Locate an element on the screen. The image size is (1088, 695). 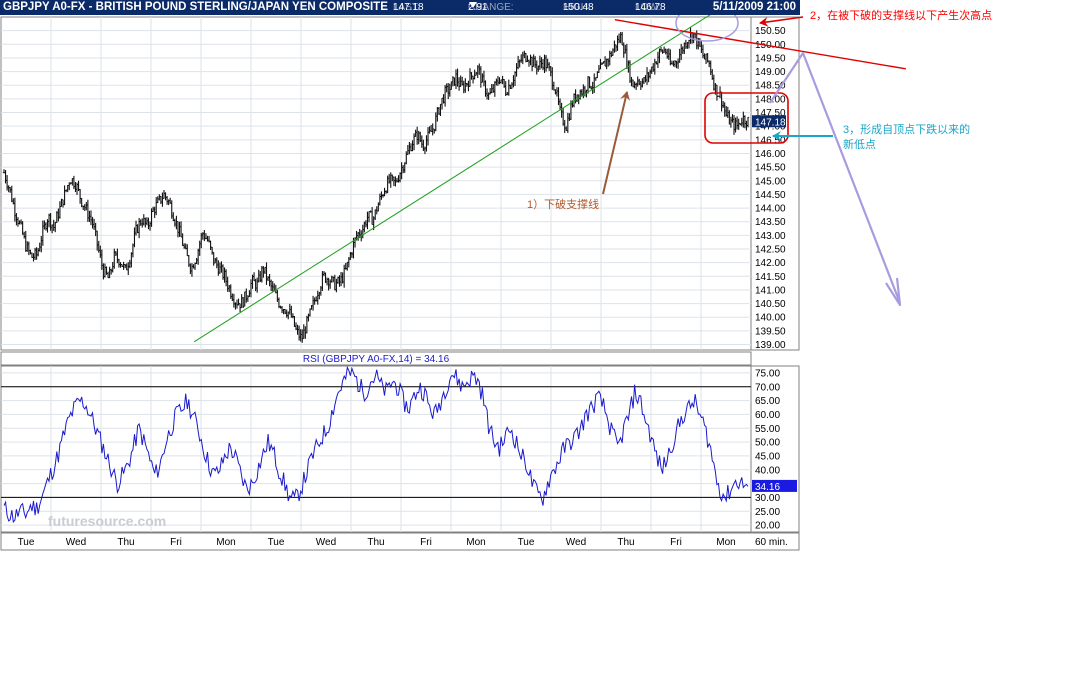
price-tick-label: 141.50 is located at coordinates (770, 277).